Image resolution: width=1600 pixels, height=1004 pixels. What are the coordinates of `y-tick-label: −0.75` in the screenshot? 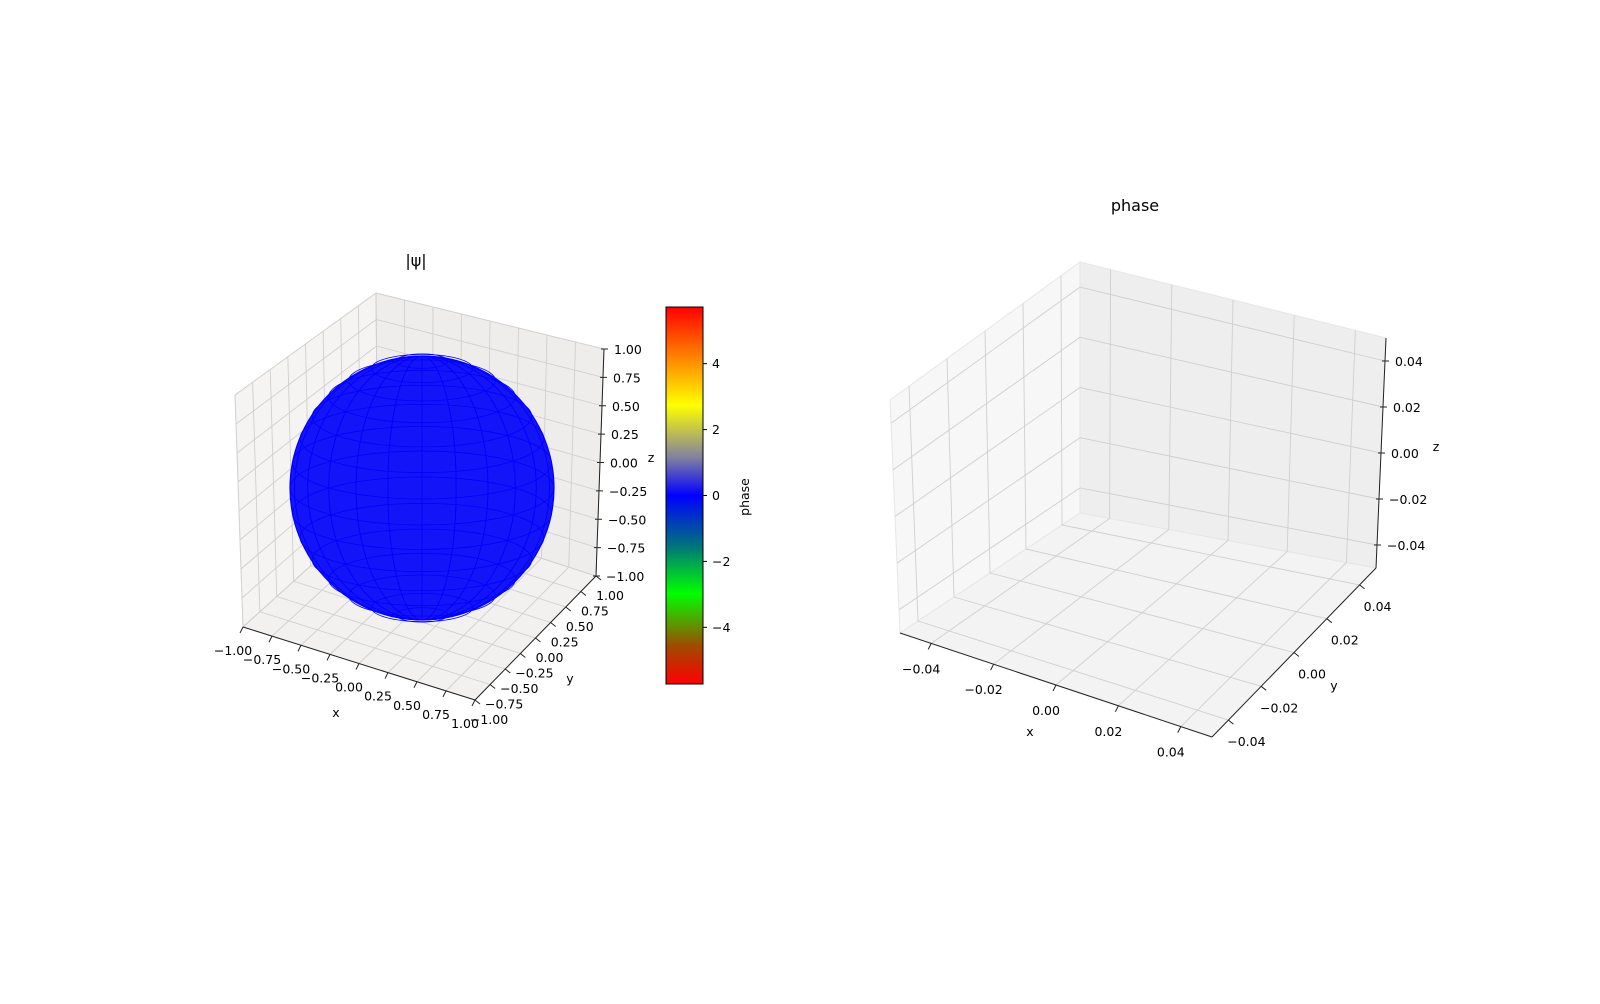 It's located at (504, 704).